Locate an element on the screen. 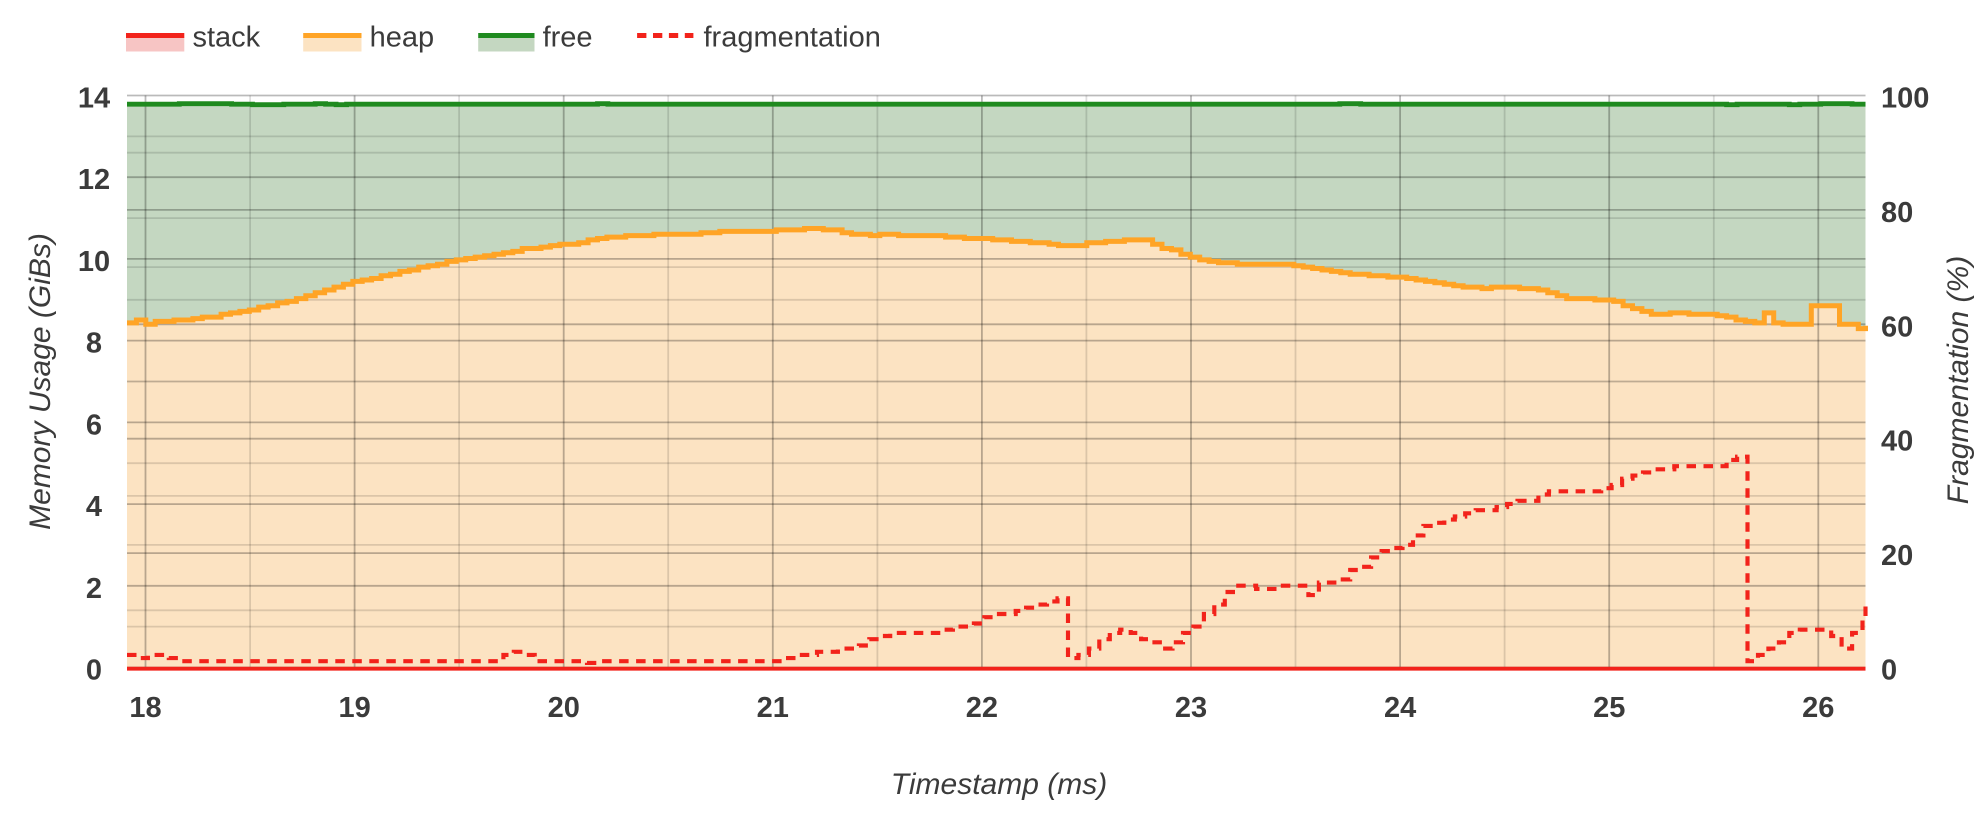  svg-text: 4 is located at coordinates (94, 507).